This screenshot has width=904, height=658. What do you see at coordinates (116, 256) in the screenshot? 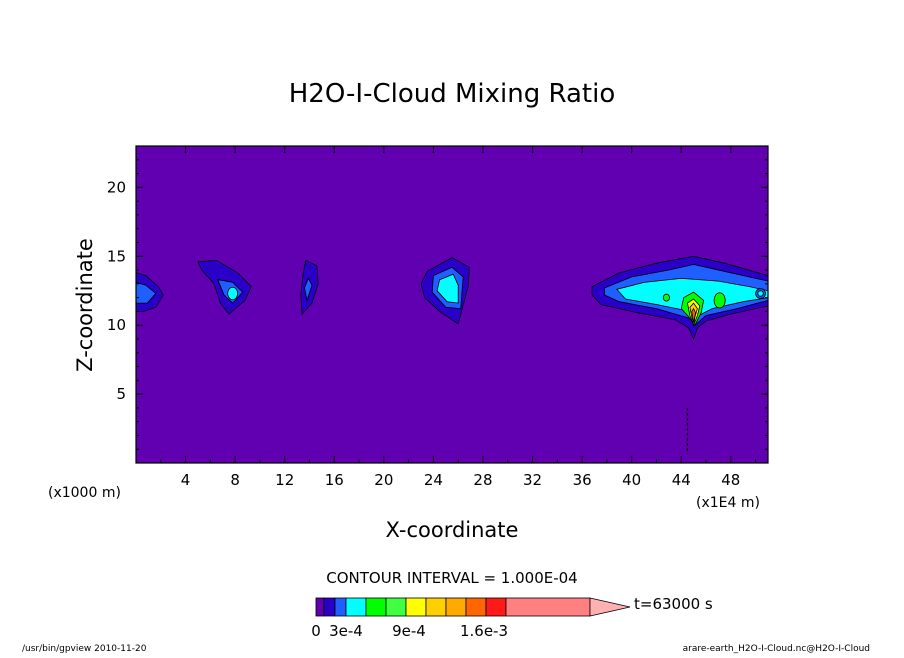
I see `y-tick-label: 15` at bounding box center [116, 256].